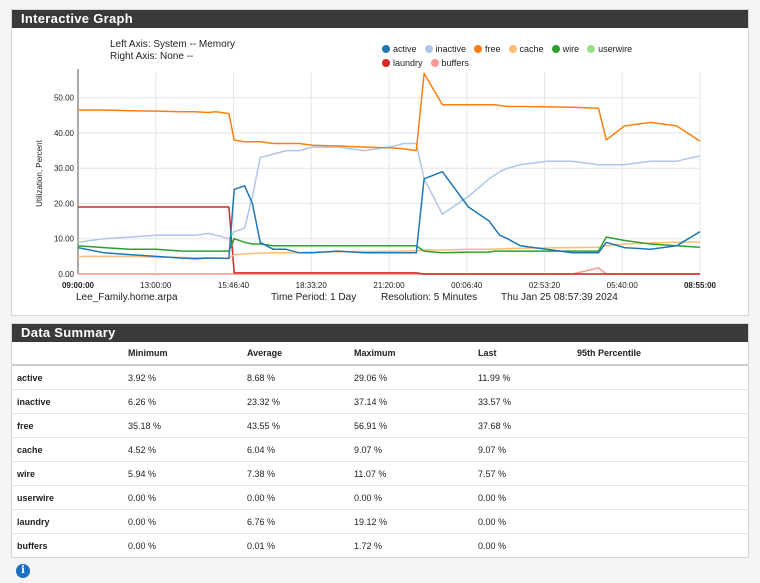 The height and width of the screenshot is (583, 760). I want to click on table-row: inactive 6.26 % 23.32 % 37.14 % 33.57 %, so click(380, 401).